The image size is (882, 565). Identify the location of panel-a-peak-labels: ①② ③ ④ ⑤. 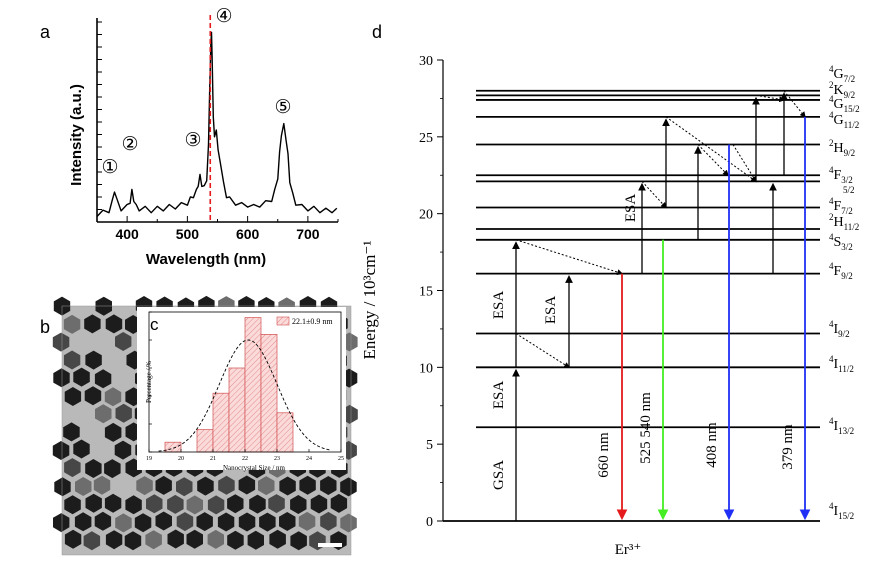
(196, 92).